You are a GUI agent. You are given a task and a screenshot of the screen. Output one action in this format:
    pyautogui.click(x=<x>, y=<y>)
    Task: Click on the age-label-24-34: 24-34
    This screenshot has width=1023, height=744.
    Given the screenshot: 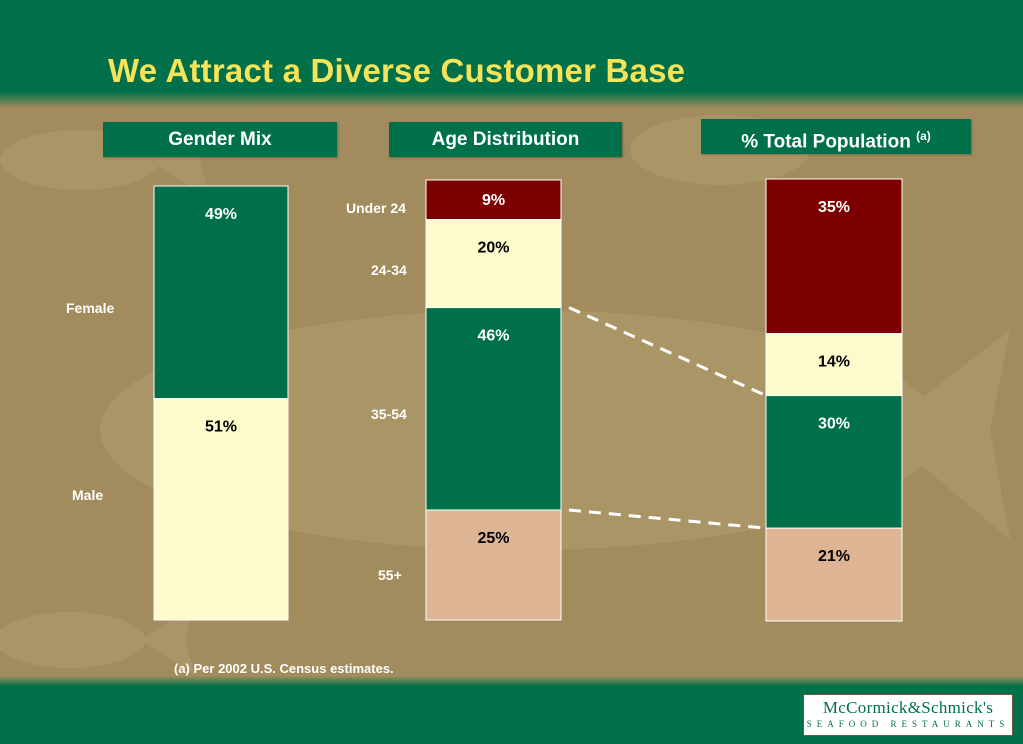 What is the action you would take?
    pyautogui.click(x=389, y=270)
    